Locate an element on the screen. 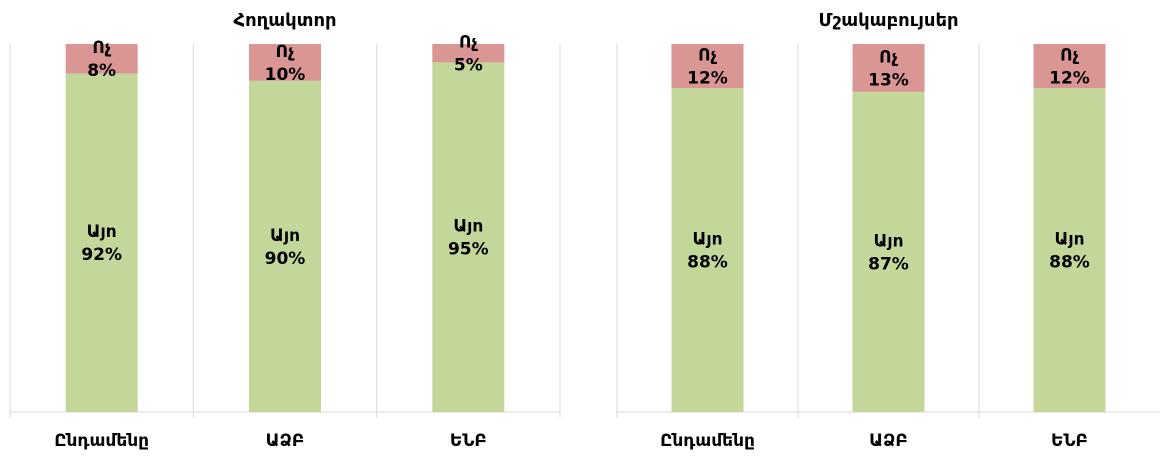 The width and height of the screenshot is (1160, 459). data-label-yes: Այո 92% is located at coordinates (101, 243).